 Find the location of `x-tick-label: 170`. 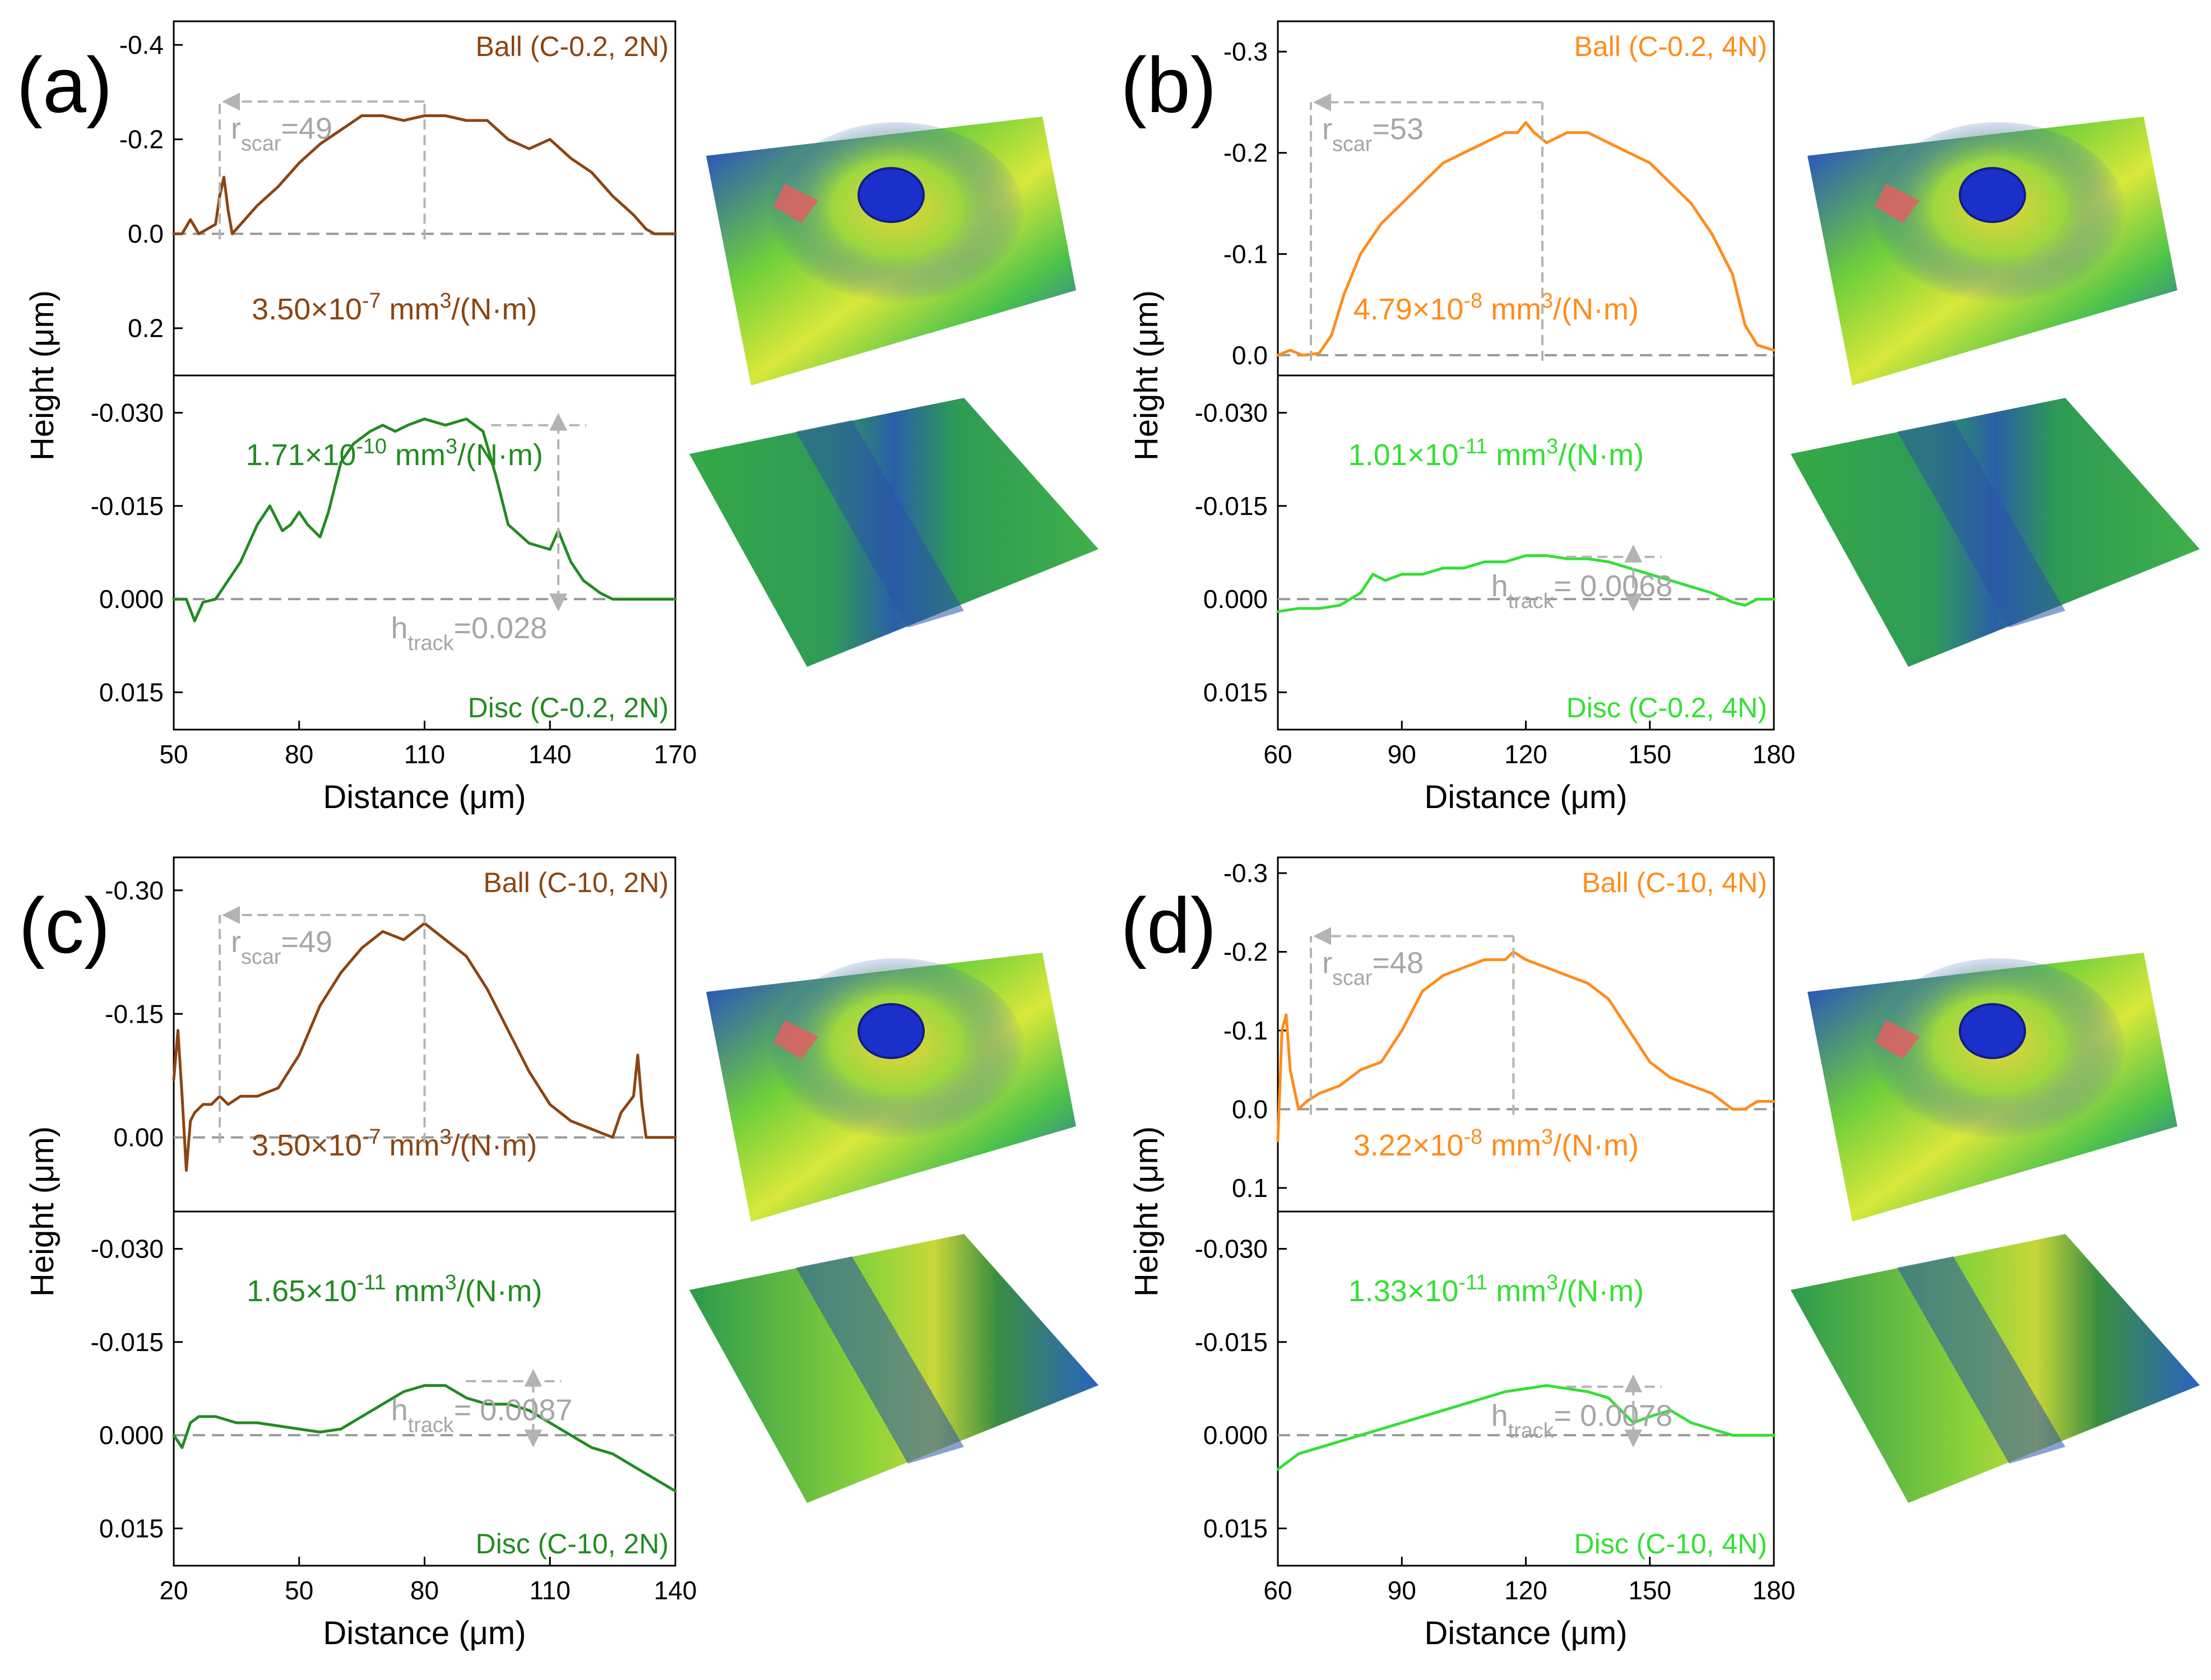

x-tick-label: 170 is located at coordinates (675, 754).